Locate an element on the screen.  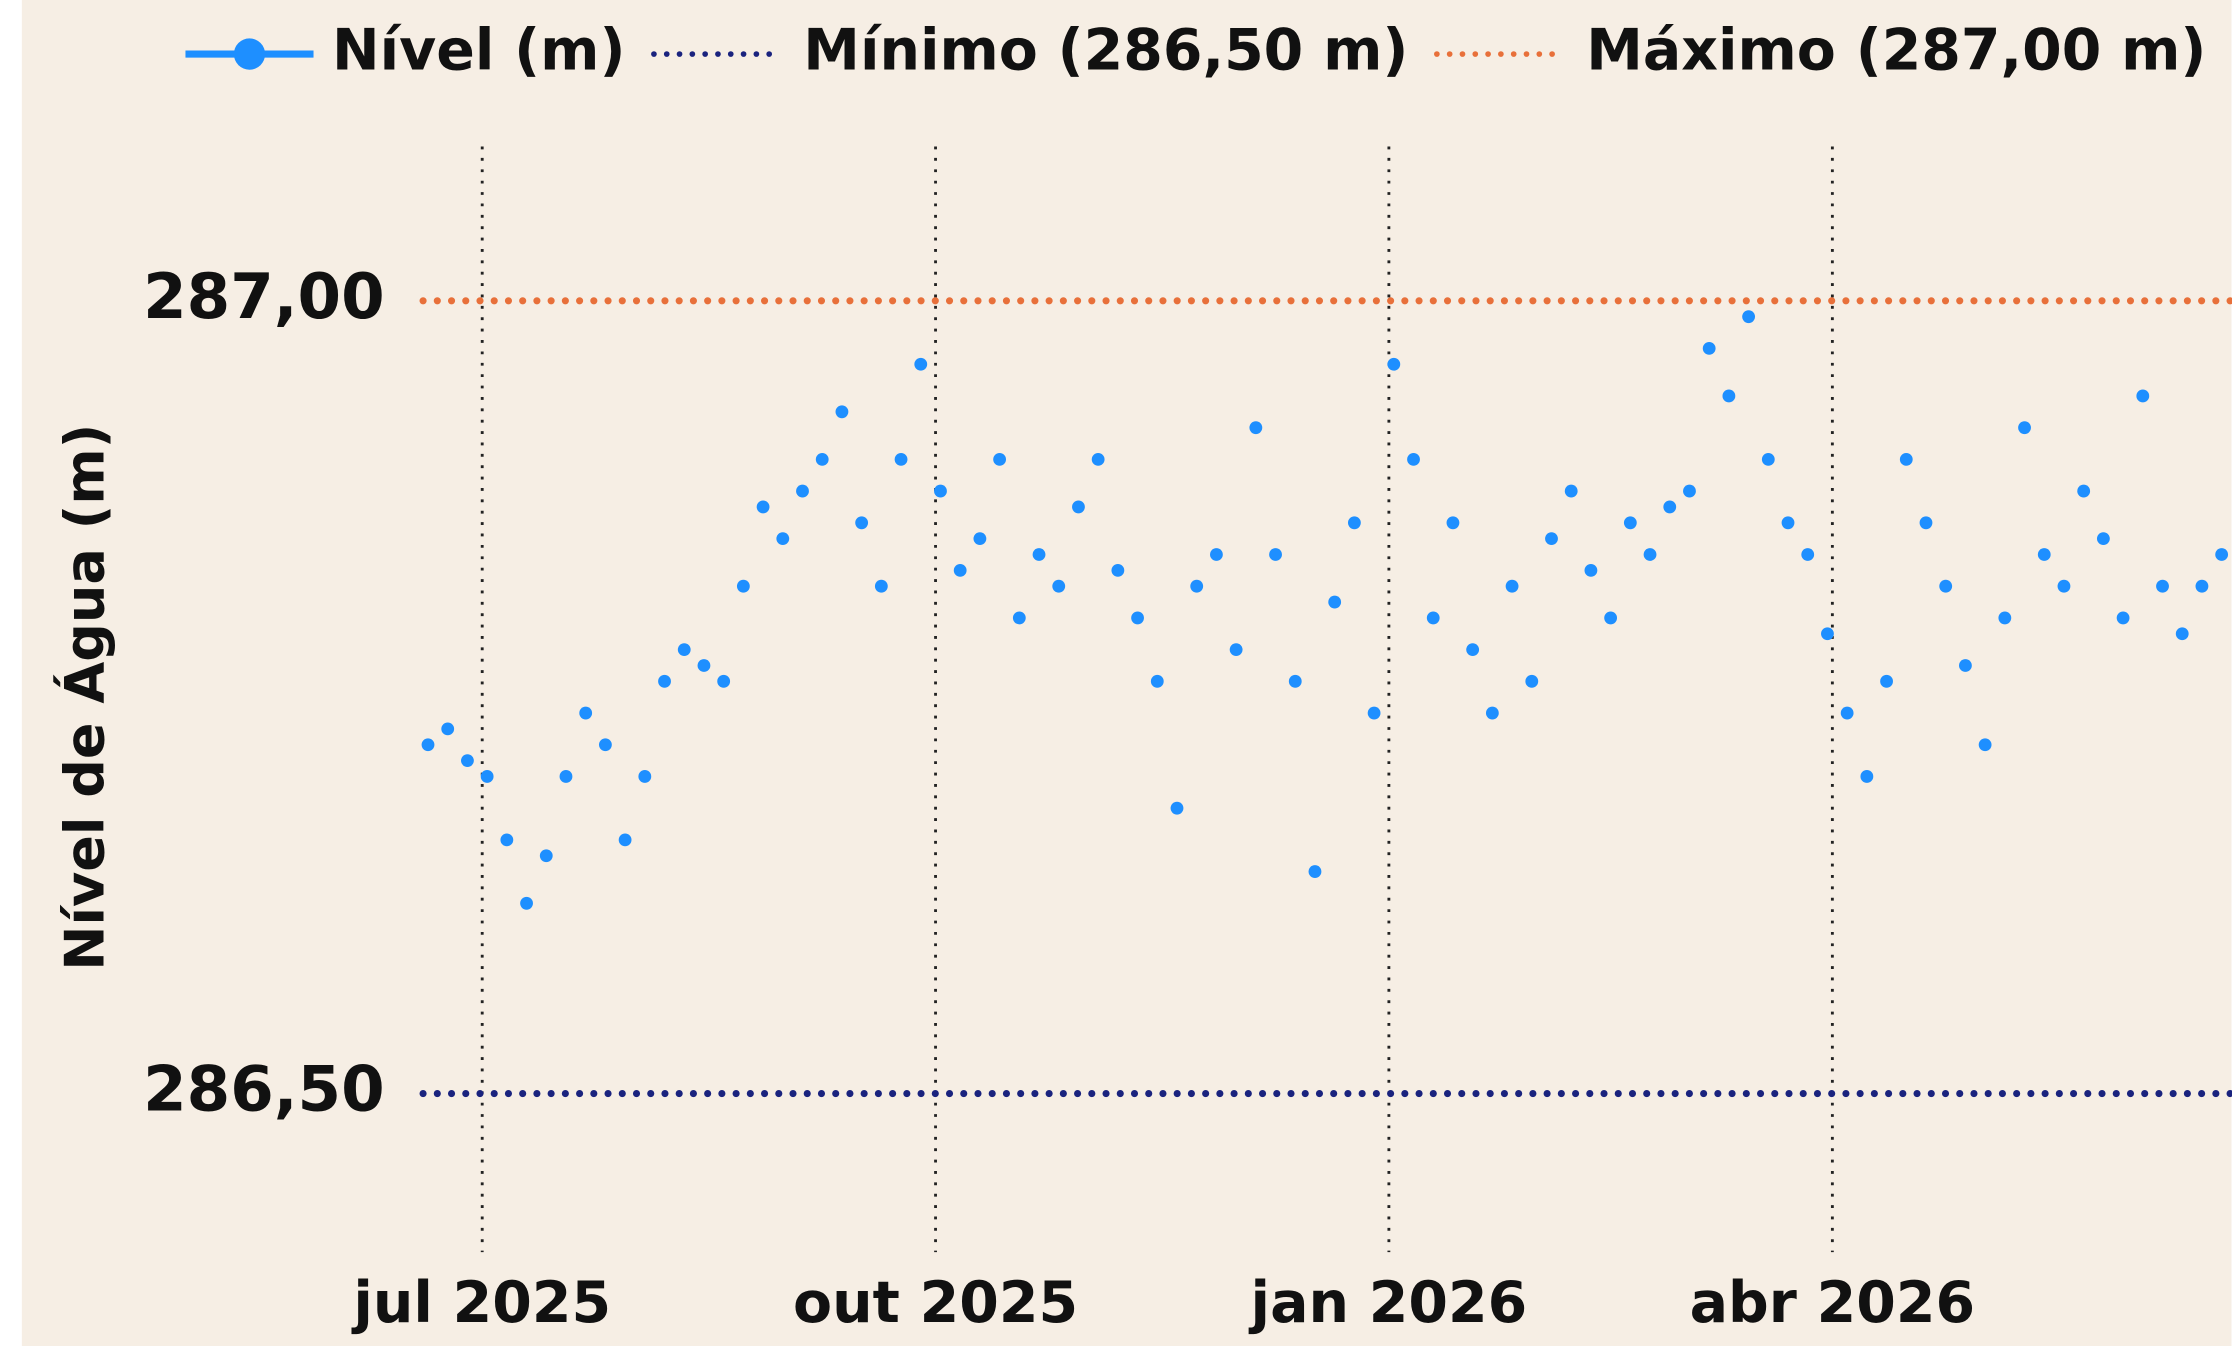
x-tick-label: jan 2026 is located at coordinates (1388, 1303).